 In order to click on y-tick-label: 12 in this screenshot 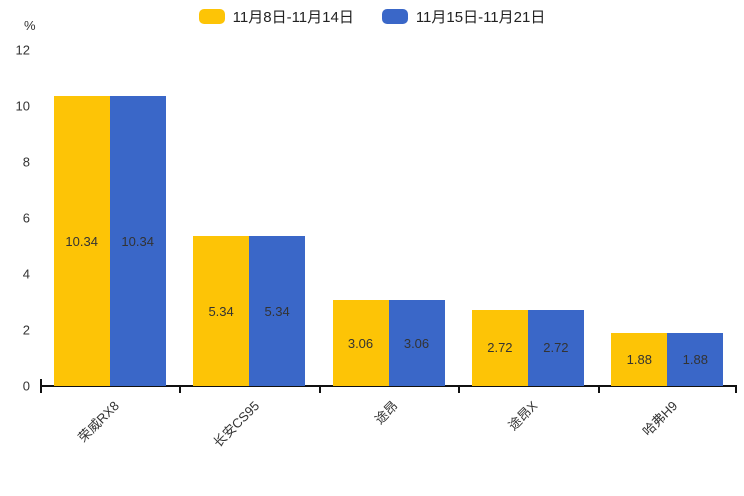, I will do `click(22, 50)`.